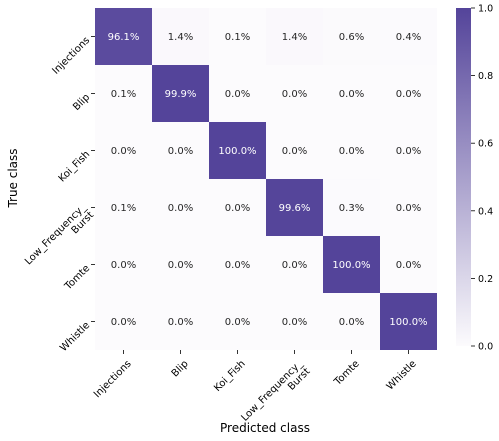 The width and height of the screenshot is (499, 441). I want to click on cell-value-label: 0.3%, so click(351, 208).